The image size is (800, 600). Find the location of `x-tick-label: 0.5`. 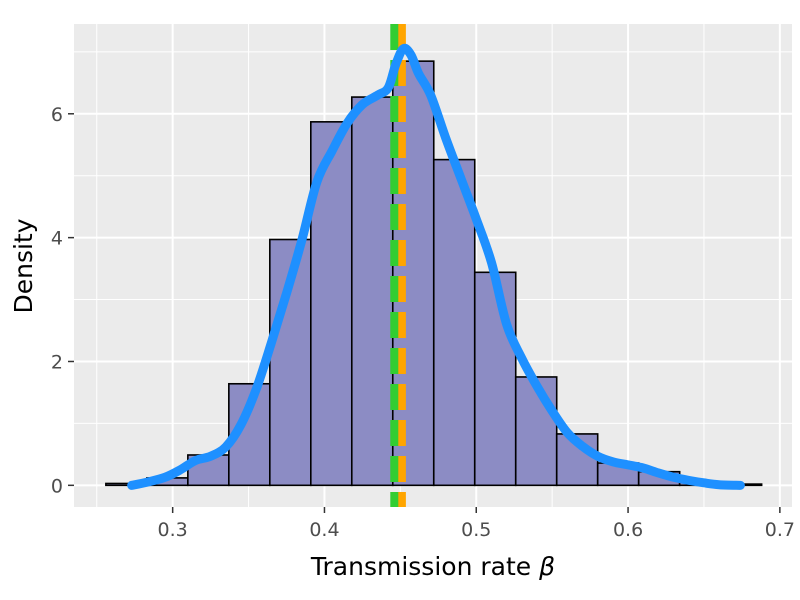

x-tick-label: 0.5 is located at coordinates (476, 530).